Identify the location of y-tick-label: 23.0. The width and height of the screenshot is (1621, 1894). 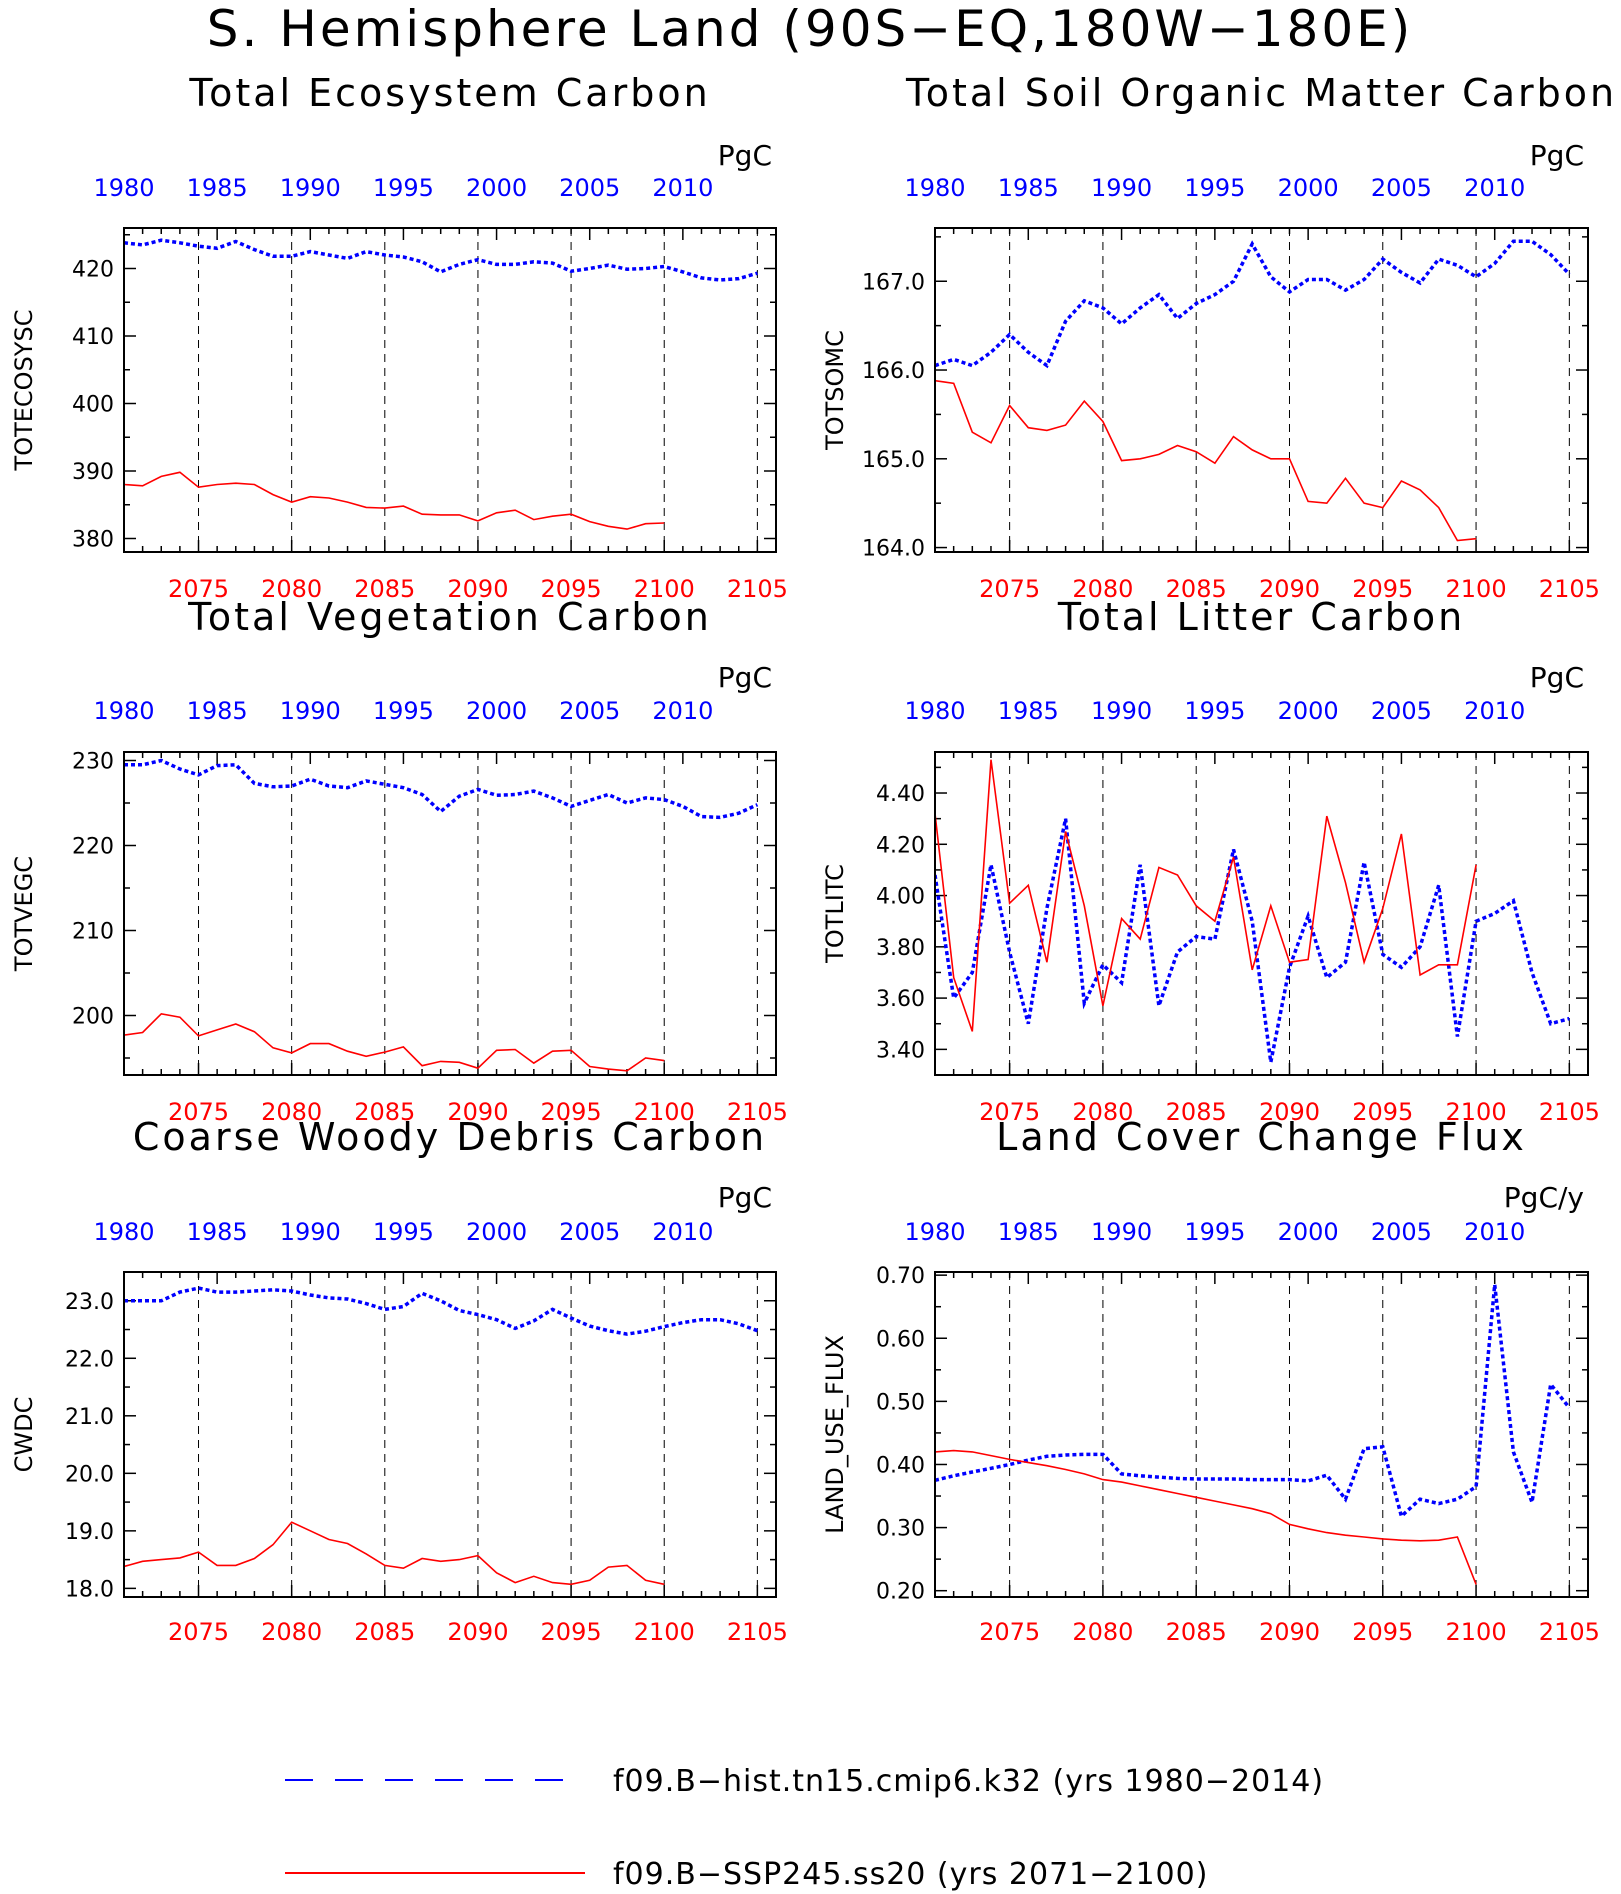
(89, 1302).